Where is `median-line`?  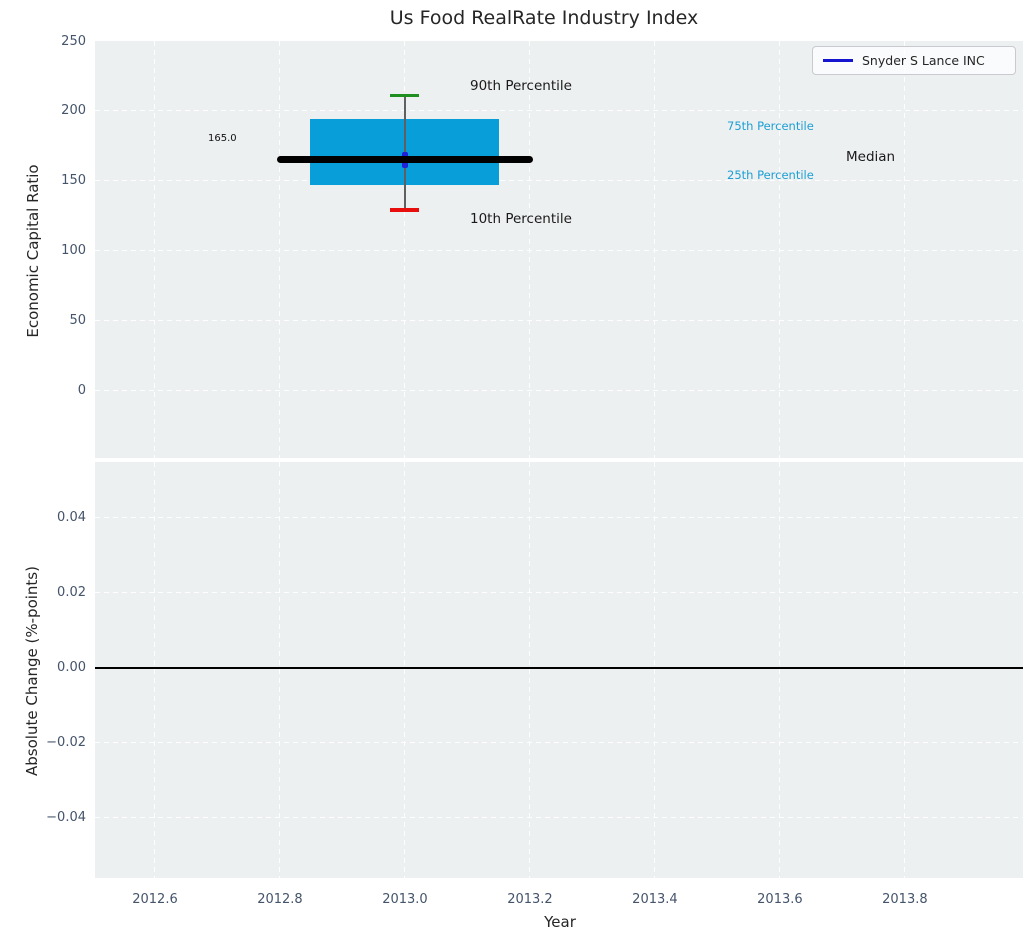
median-line is located at coordinates (404, 160).